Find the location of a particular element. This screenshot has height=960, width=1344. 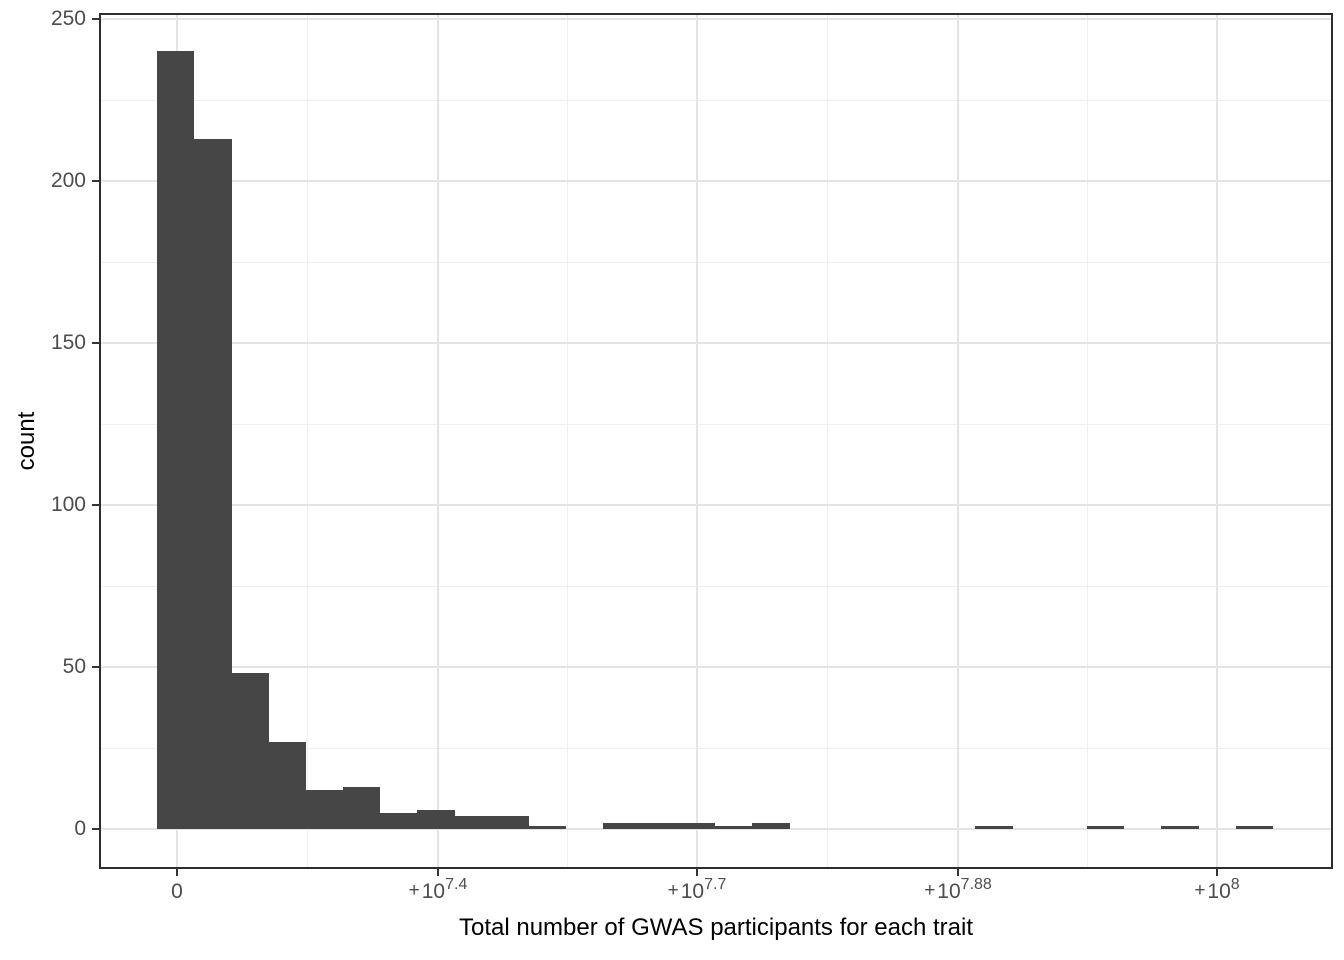

x-tick-exponent: 8 is located at coordinates (1235, 884).